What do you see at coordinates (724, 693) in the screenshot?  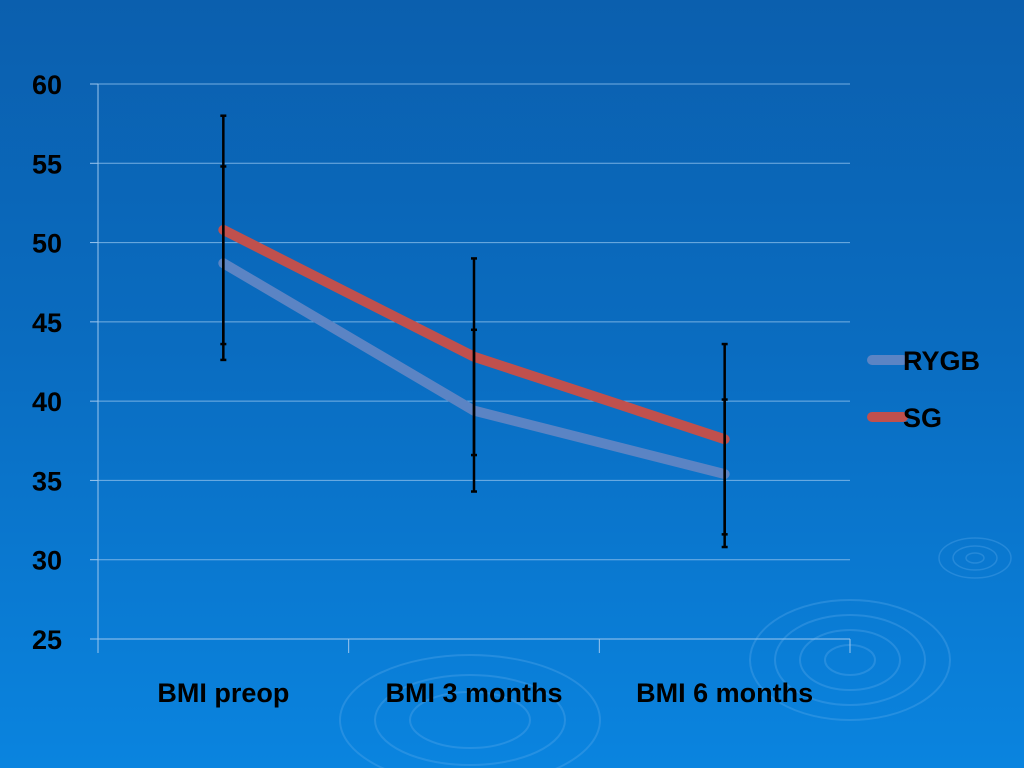 I see `x-tick-label: BMI 6 months` at bounding box center [724, 693].